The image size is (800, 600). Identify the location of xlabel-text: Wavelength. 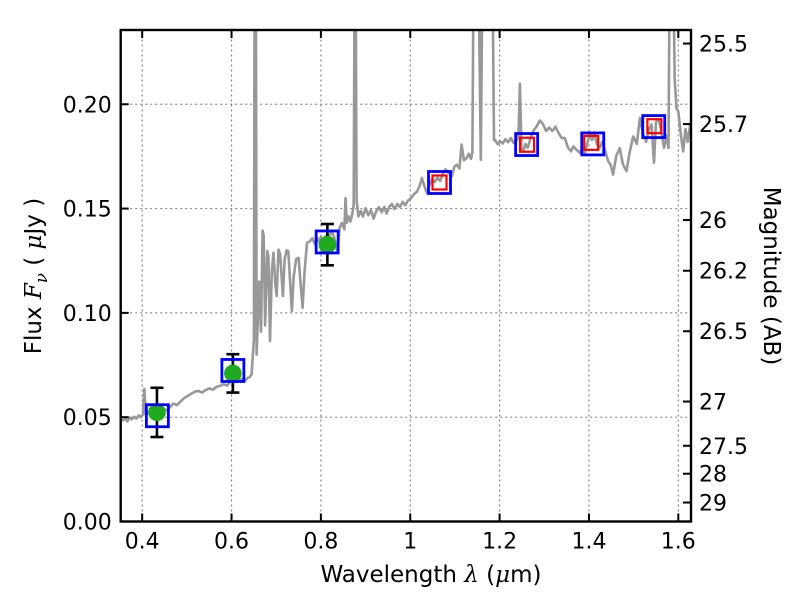
(392, 575).